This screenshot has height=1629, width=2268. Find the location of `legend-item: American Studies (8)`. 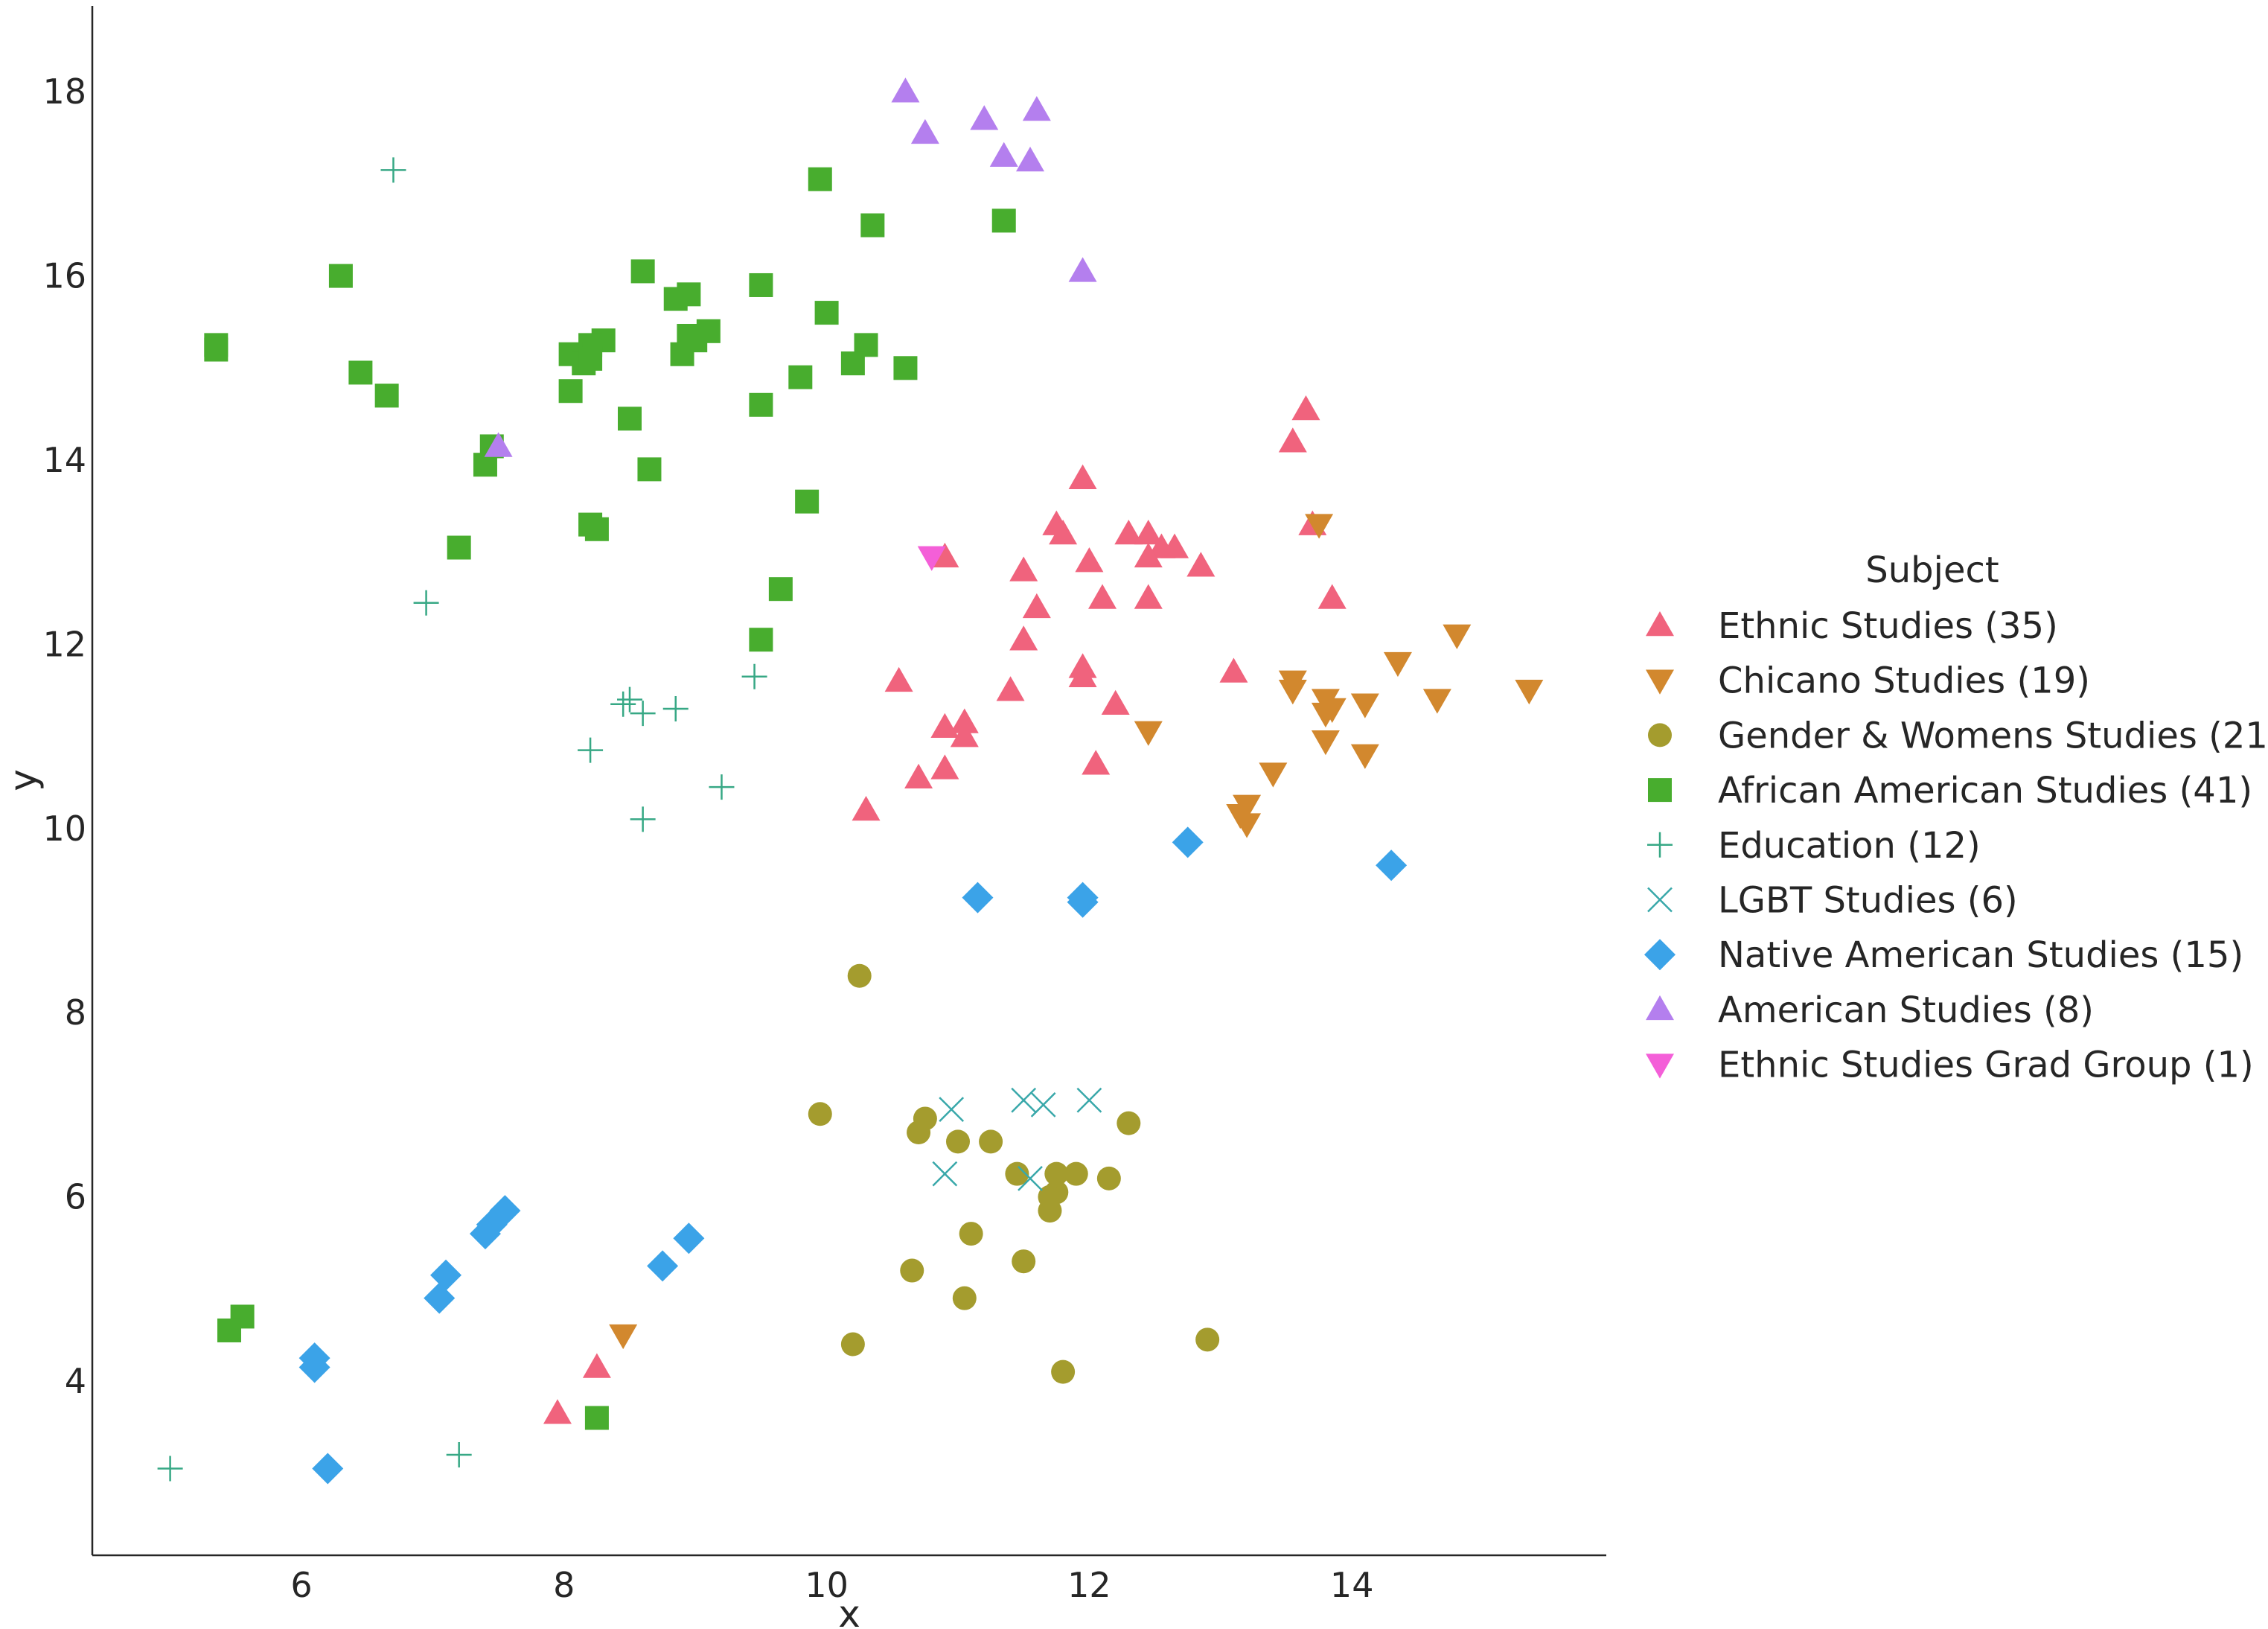

legend-item: American Studies (8) is located at coordinates (1870, 1010).